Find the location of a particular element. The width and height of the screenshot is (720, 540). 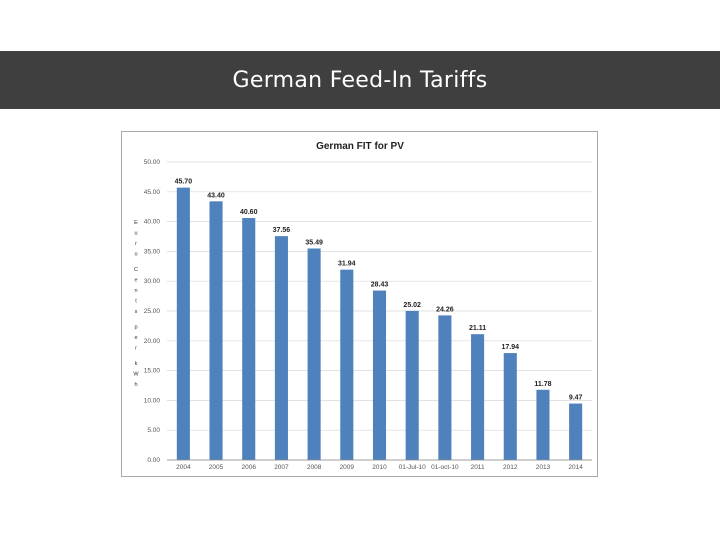

data-label: 9.47 is located at coordinates (576, 398).